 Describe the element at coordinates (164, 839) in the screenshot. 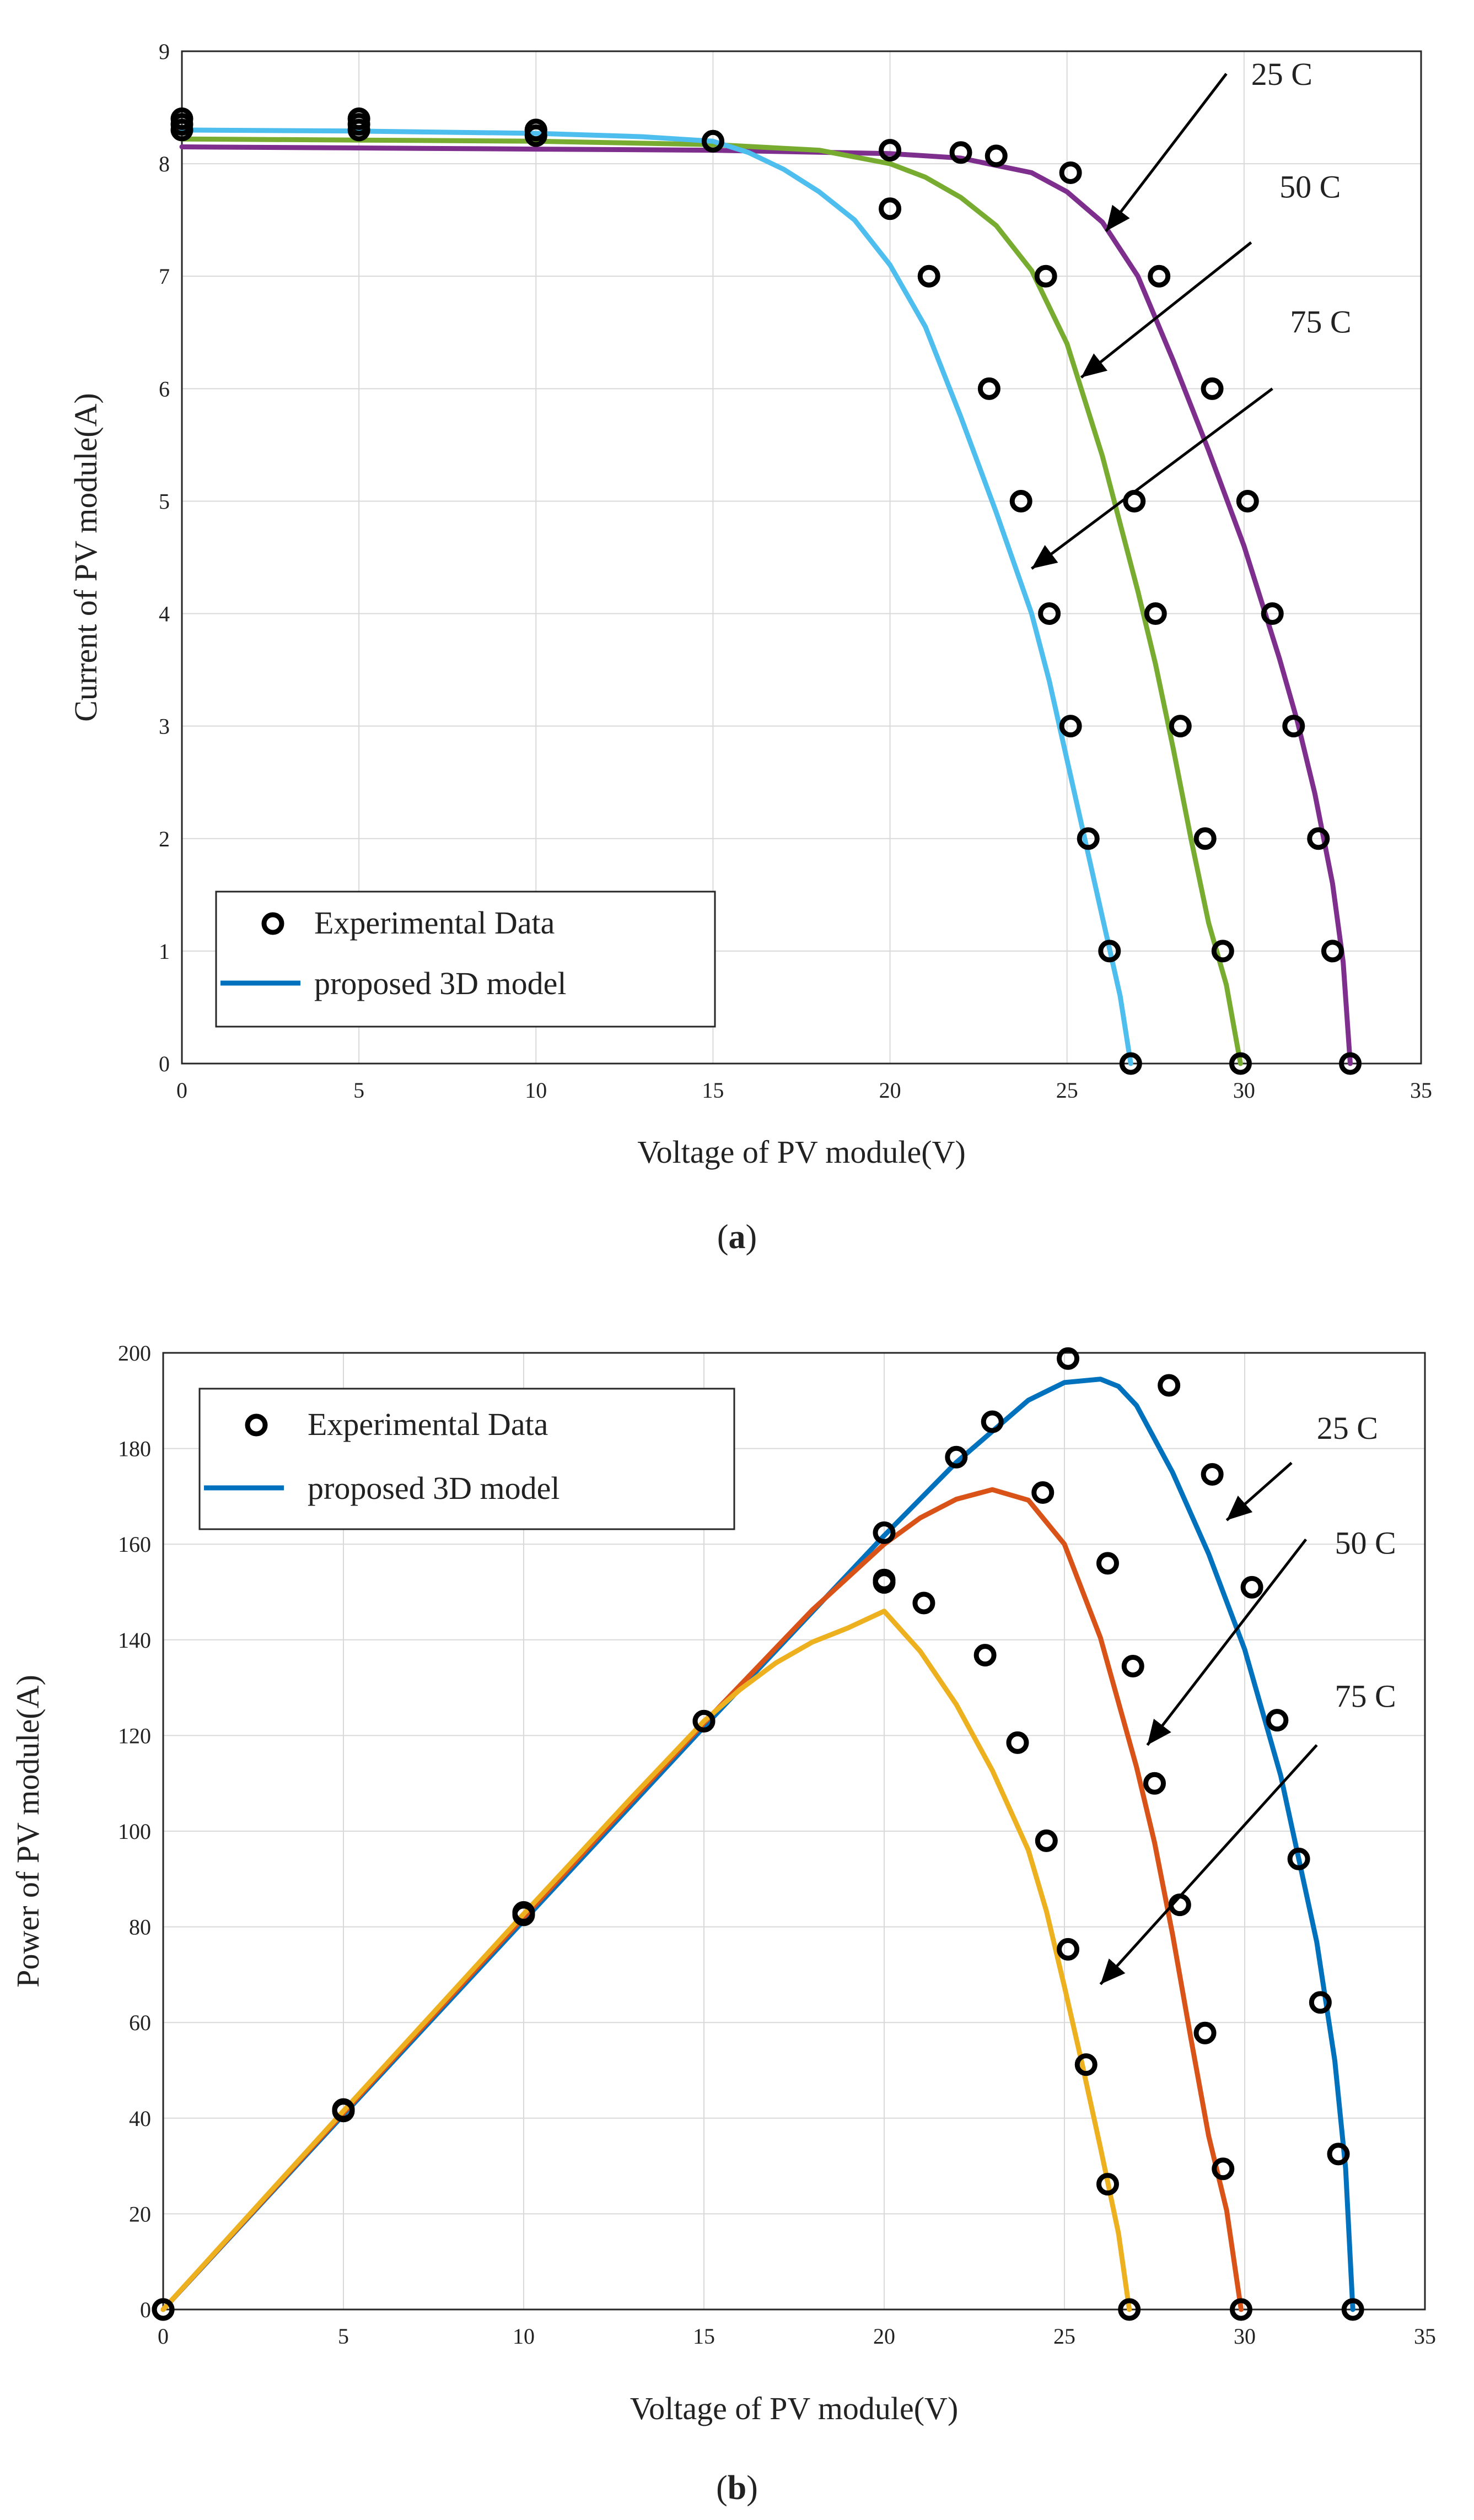

I see `y-tick-label: 2` at that location.